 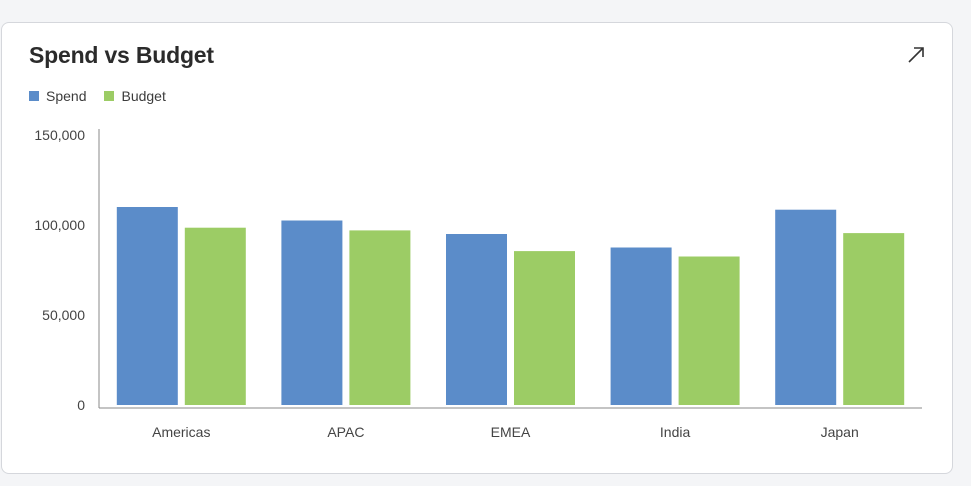 I want to click on chart-legend: Spend Budget, so click(x=106, y=96).